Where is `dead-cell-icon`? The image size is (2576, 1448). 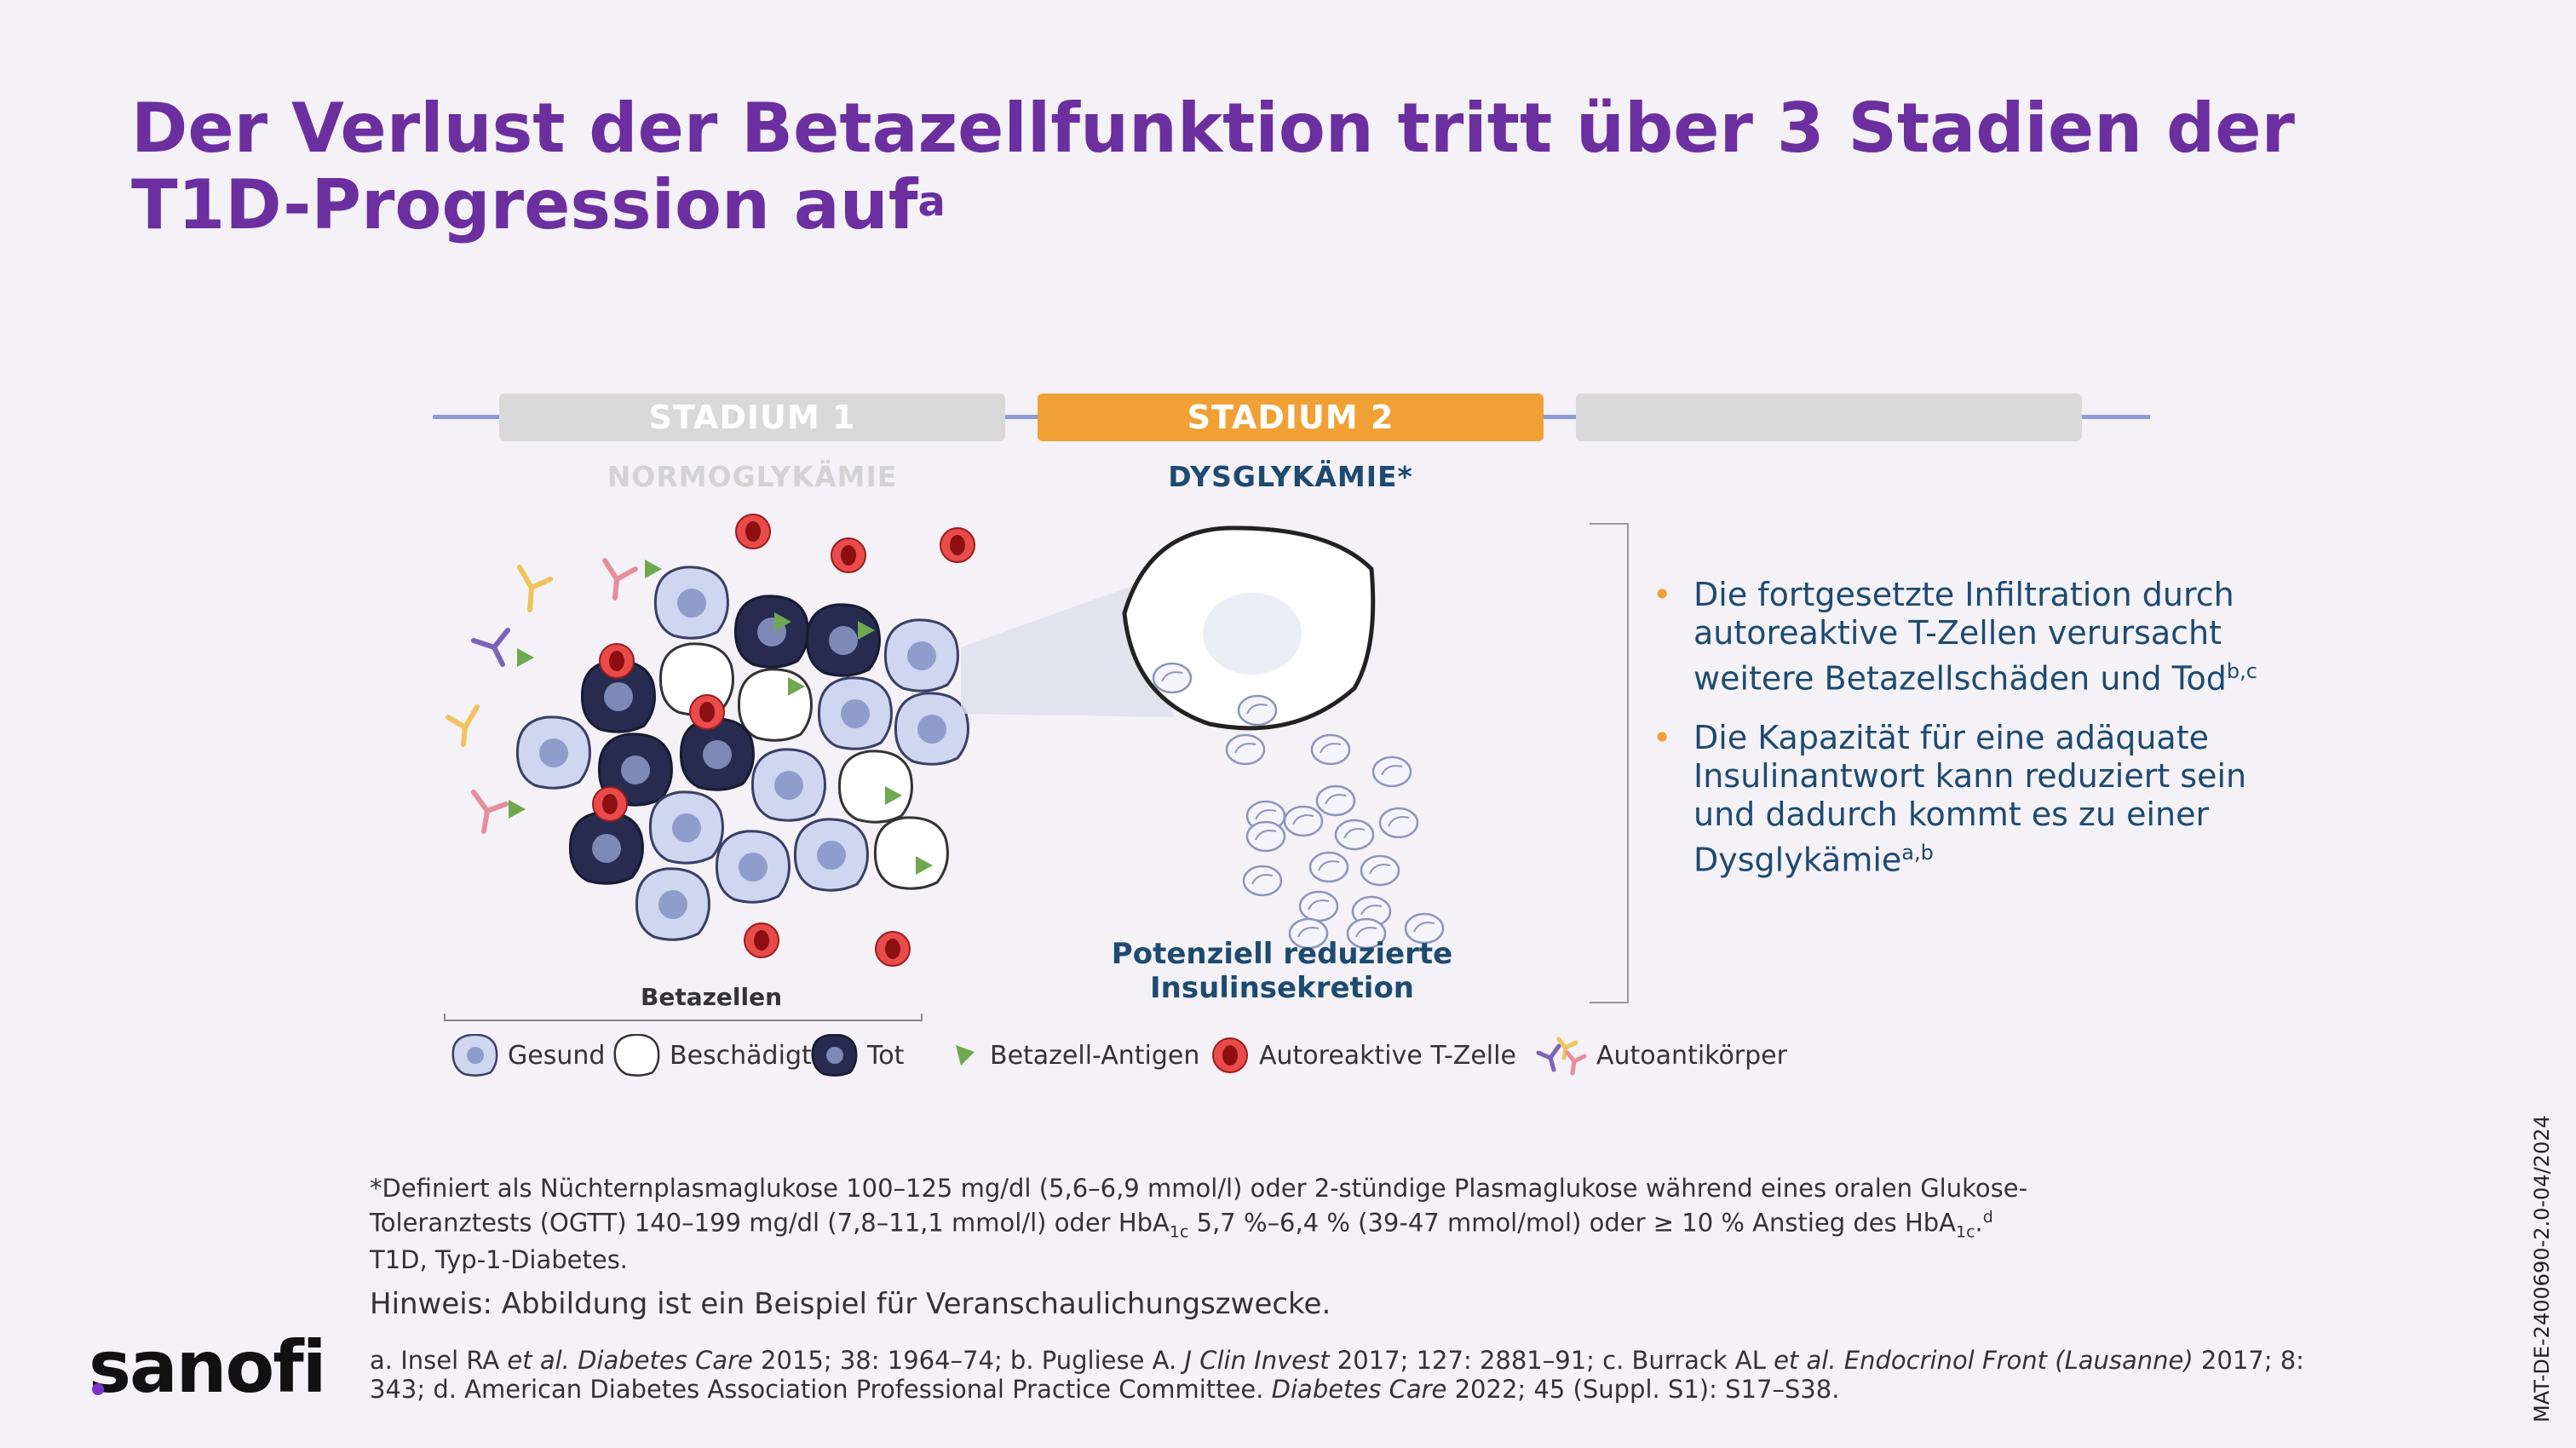 dead-cell-icon is located at coordinates (834, 1055).